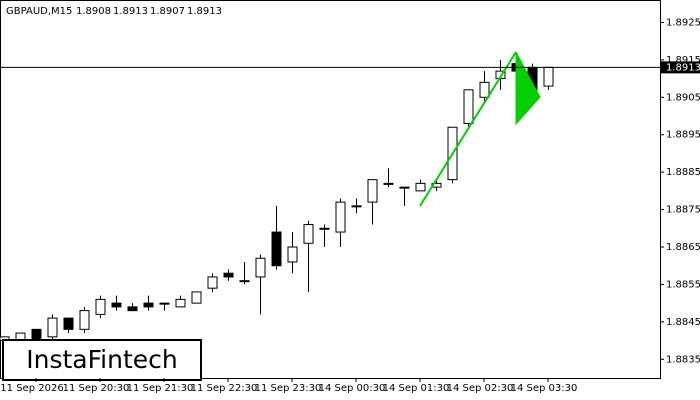  Describe the element at coordinates (683, 210) in the screenshot. I see `y-tick-label: 1.8875` at that location.